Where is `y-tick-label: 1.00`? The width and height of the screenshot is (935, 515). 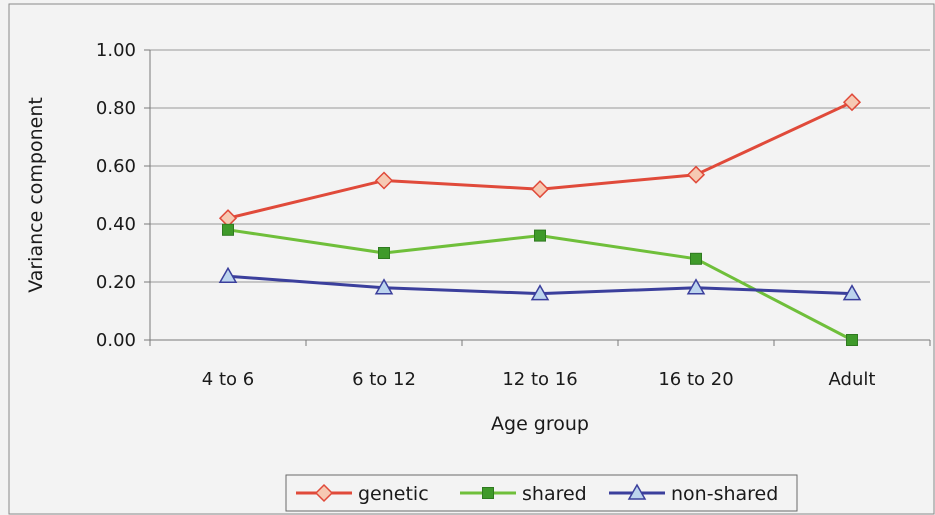
y-tick-label: 1.00 is located at coordinates (116, 50).